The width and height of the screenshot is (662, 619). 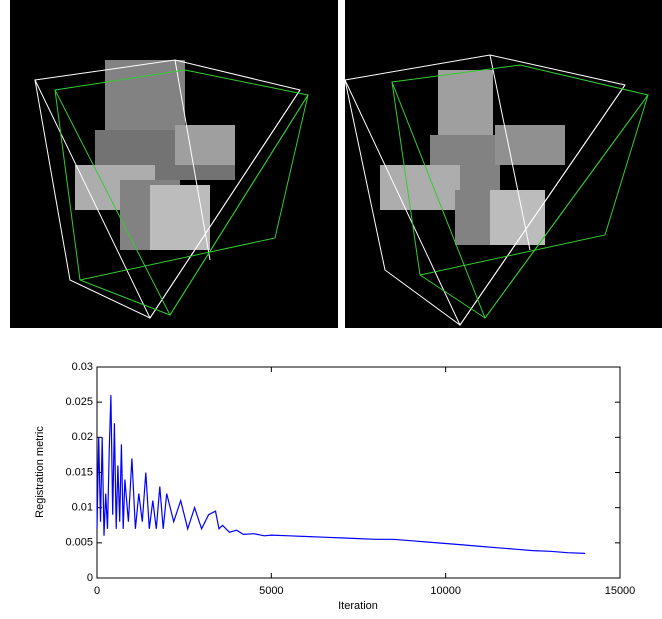 What do you see at coordinates (82, 367) in the screenshot?
I see `y-tick-label: 0.03` at bounding box center [82, 367].